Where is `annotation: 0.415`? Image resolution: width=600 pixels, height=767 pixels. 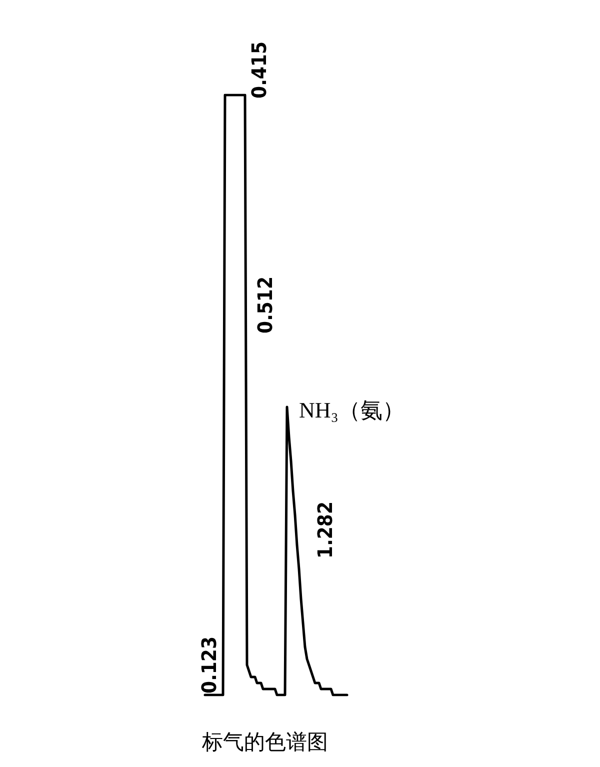 annotation: 0.415 is located at coordinates (259, 70).